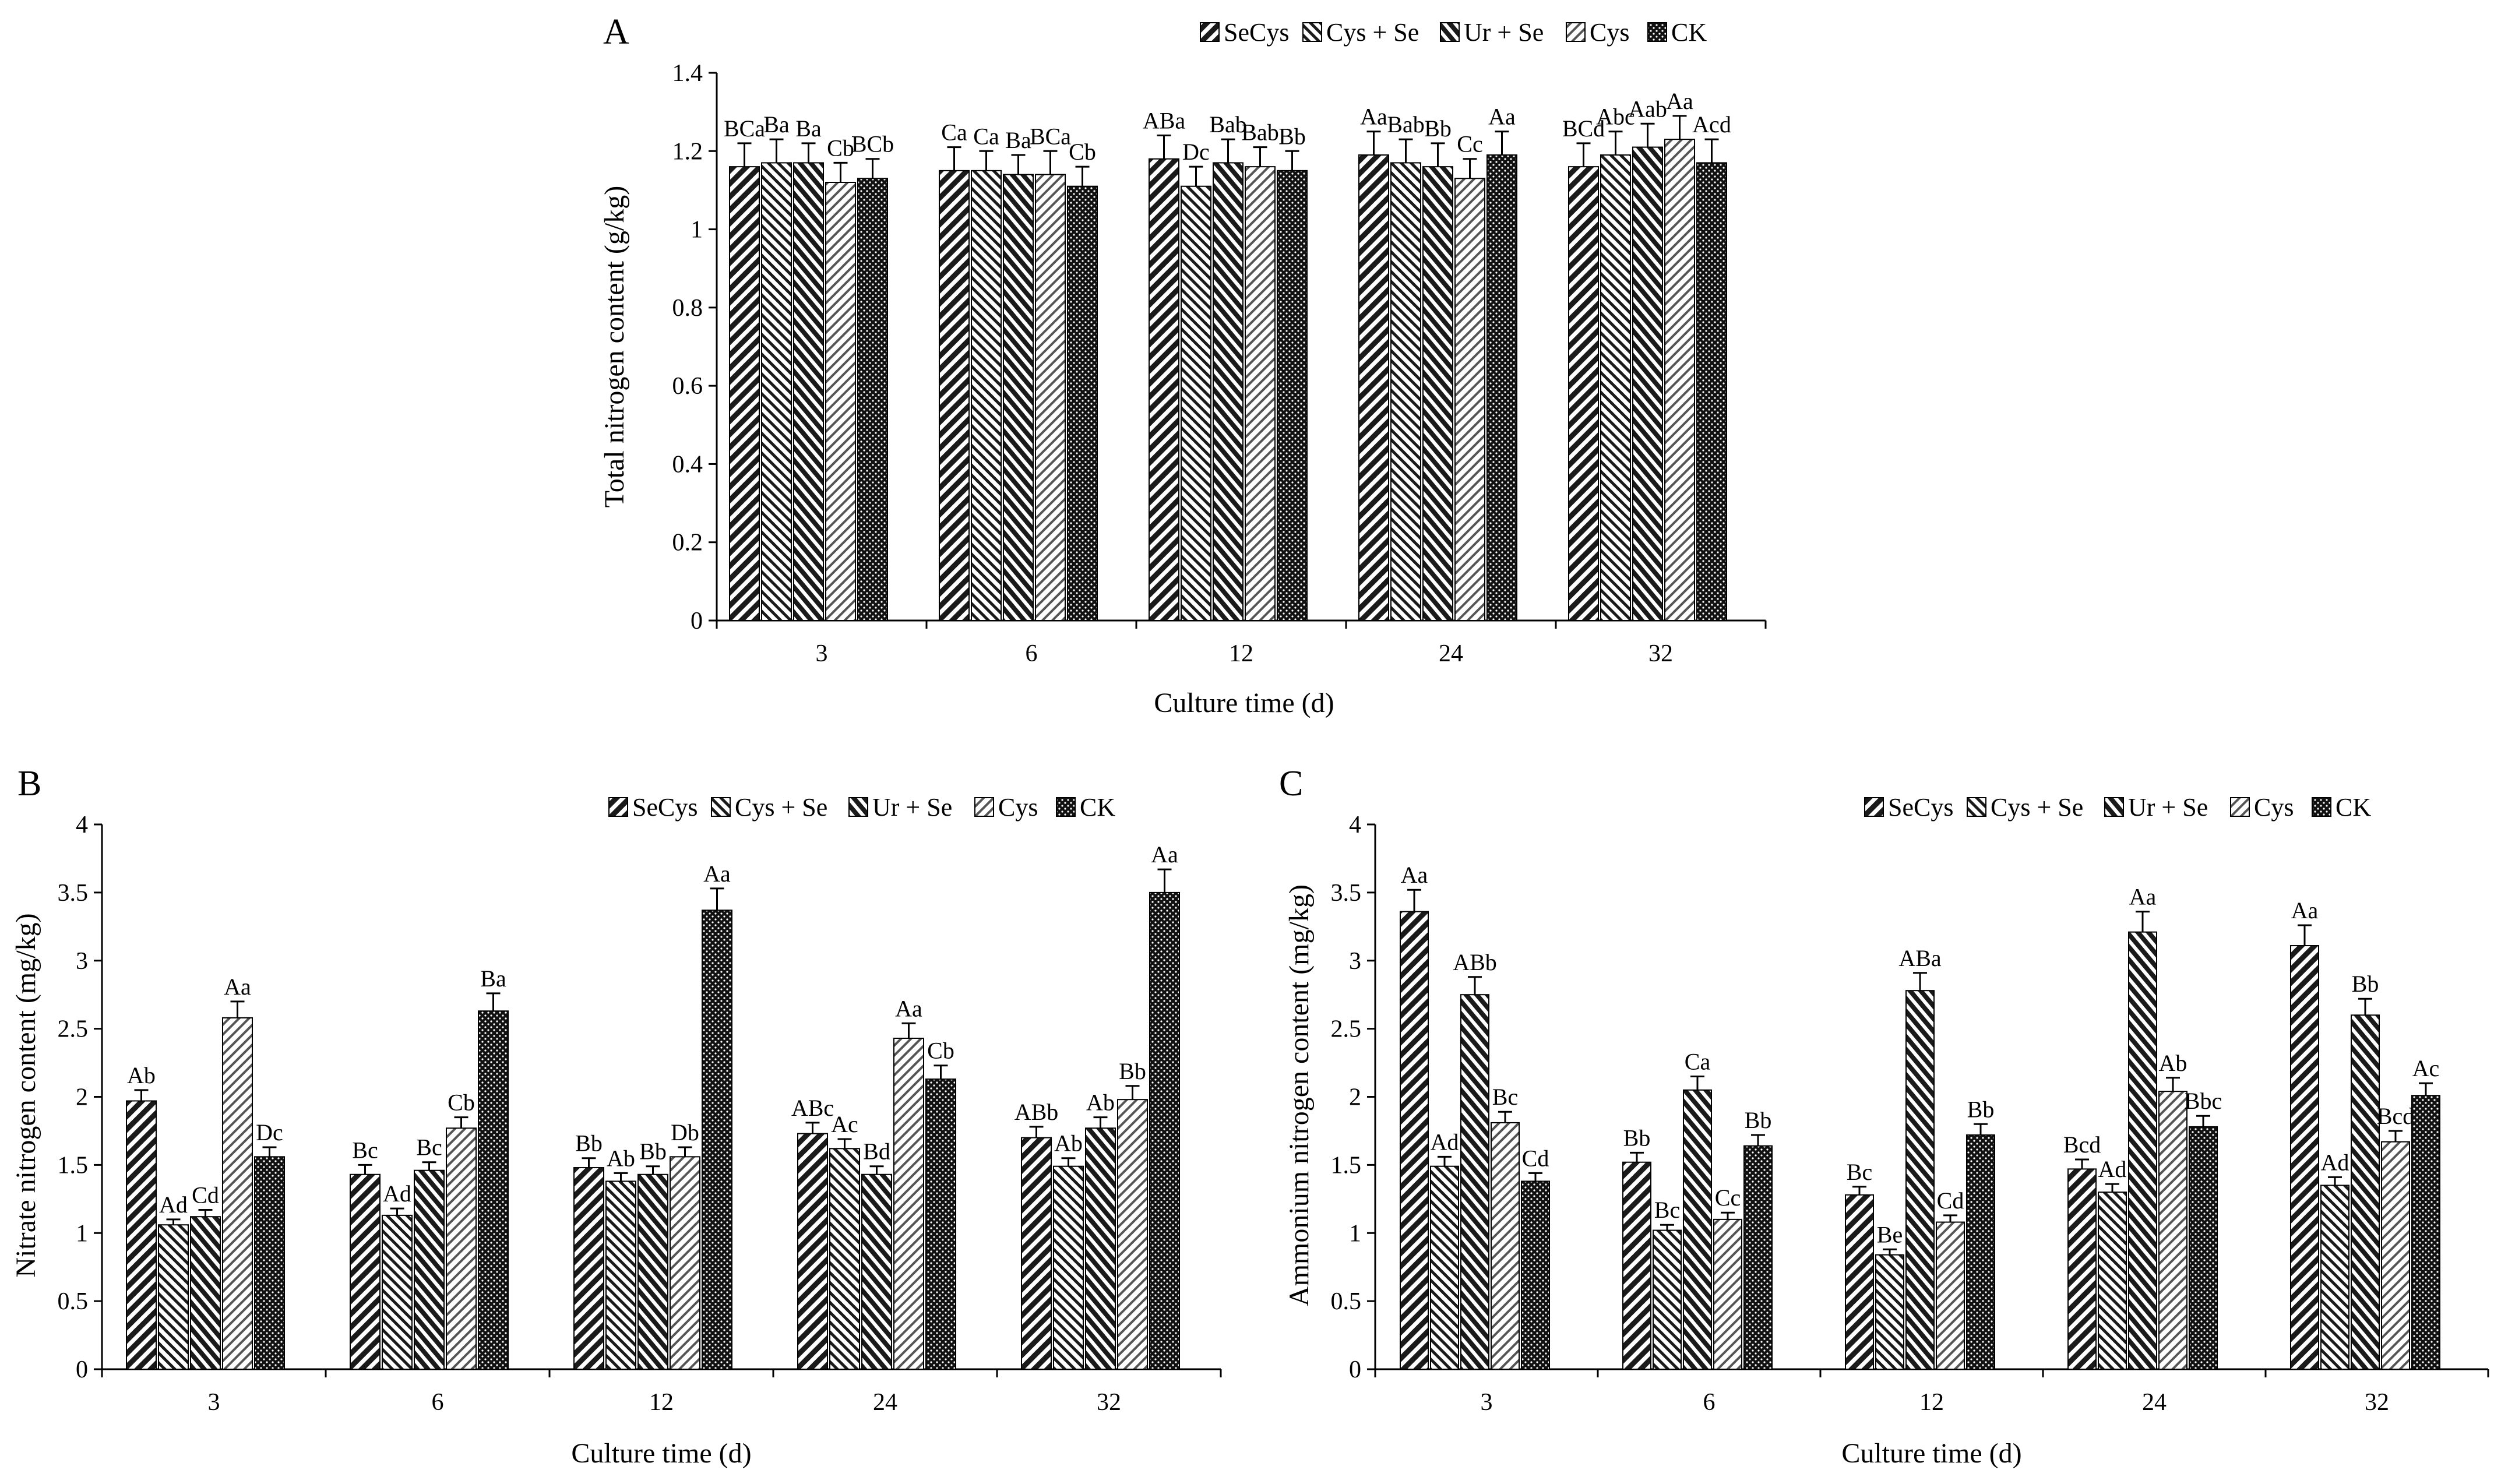 Image resolution: width=2494 pixels, height=1484 pixels. I want to click on data-label: Bbc, so click(2203, 1101).